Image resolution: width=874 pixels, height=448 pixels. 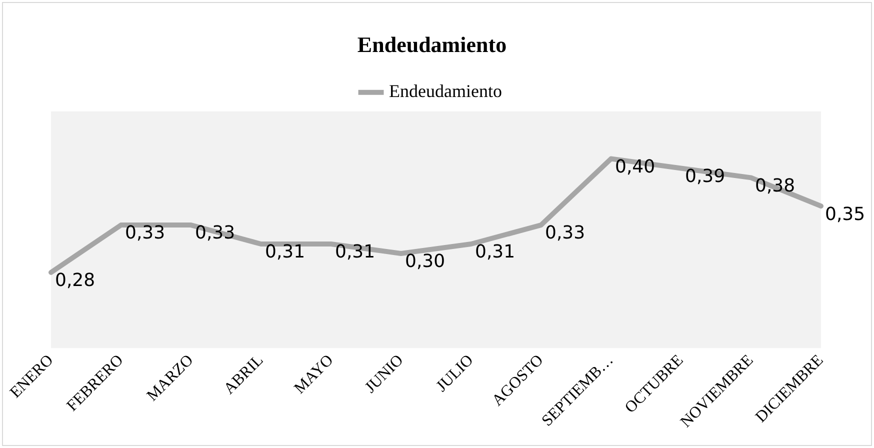 What do you see at coordinates (75, 281) in the screenshot?
I see `data-label: 0,28` at bounding box center [75, 281].